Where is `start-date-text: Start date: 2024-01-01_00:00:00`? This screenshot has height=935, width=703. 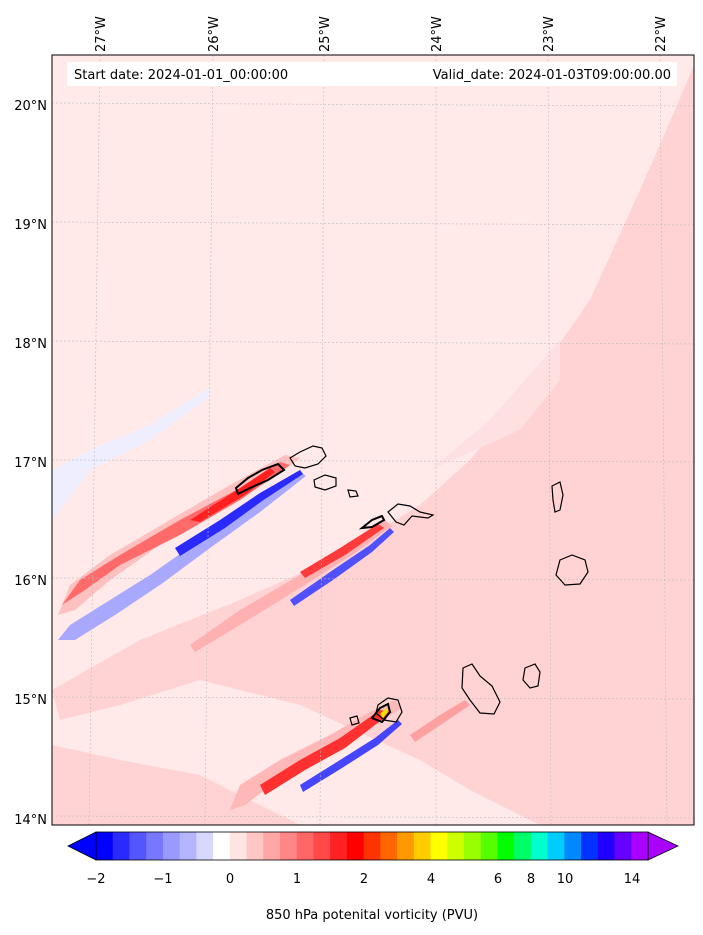 start-date-text: Start date: 2024-01-01_00:00:00 is located at coordinates (181, 75).